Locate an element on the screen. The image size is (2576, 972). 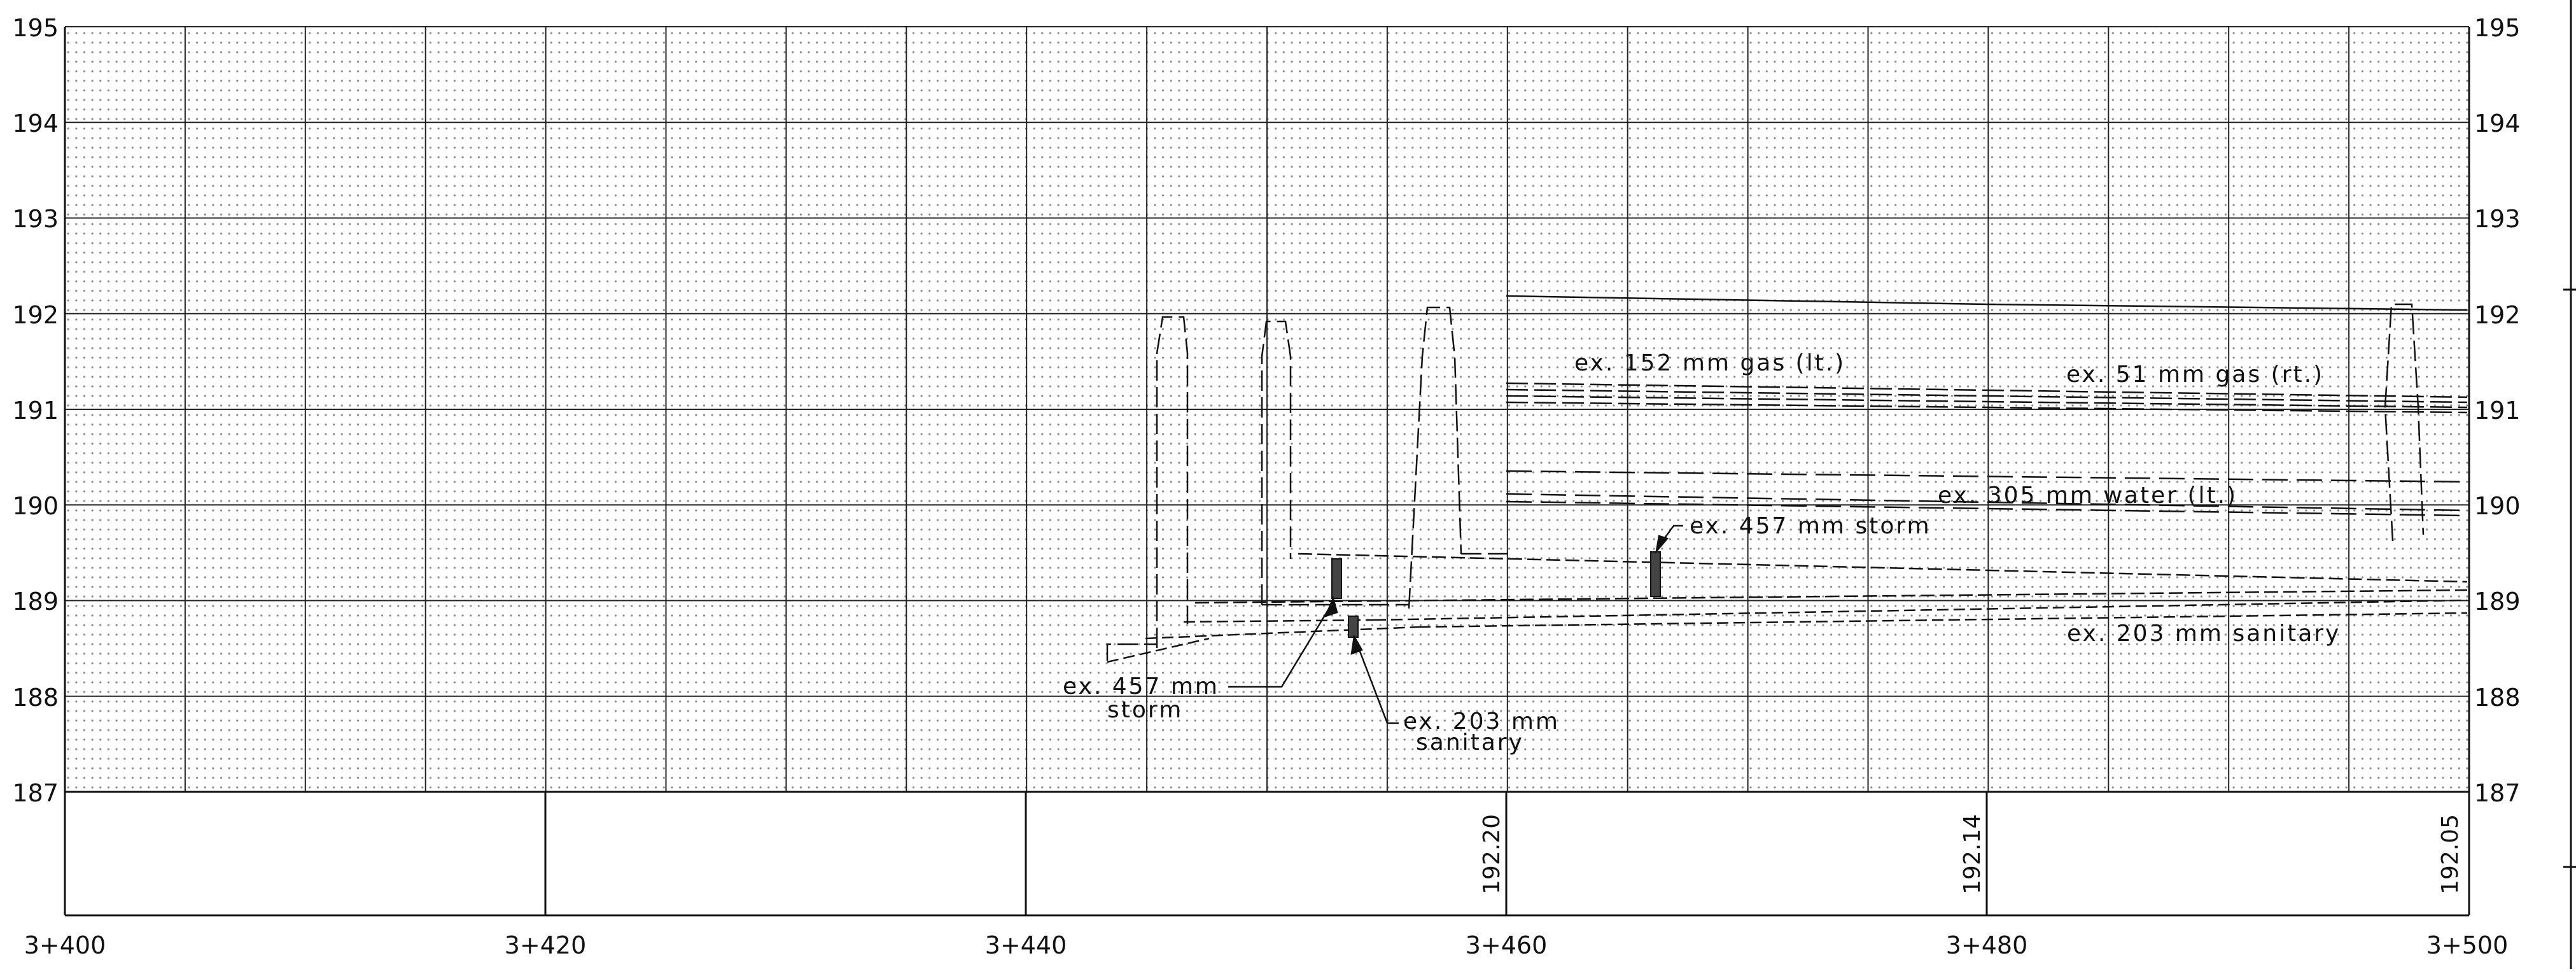
elevation-axis-left: 195 194 193 192 191 190 189 188 187 is located at coordinates (35, 410).